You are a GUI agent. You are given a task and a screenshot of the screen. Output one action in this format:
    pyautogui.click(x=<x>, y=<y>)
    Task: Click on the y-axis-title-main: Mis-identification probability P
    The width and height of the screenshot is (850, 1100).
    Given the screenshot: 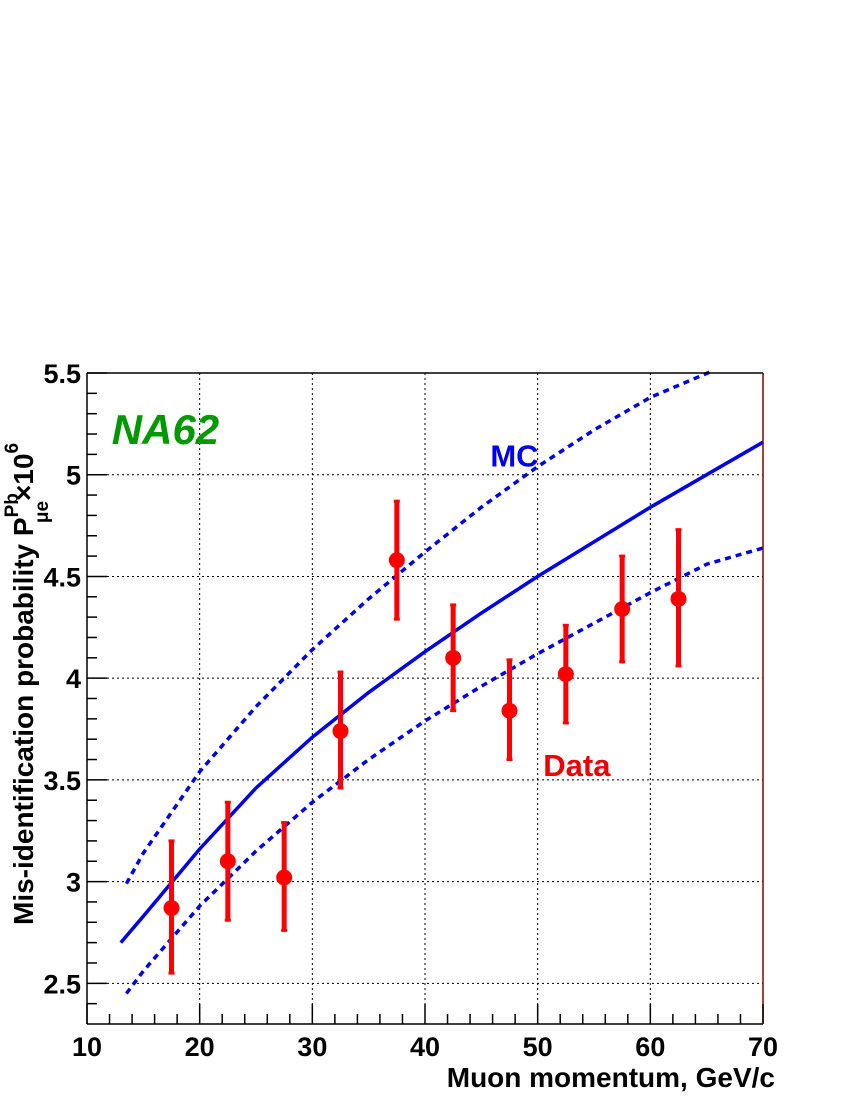 What is the action you would take?
    pyautogui.click(x=23, y=721)
    